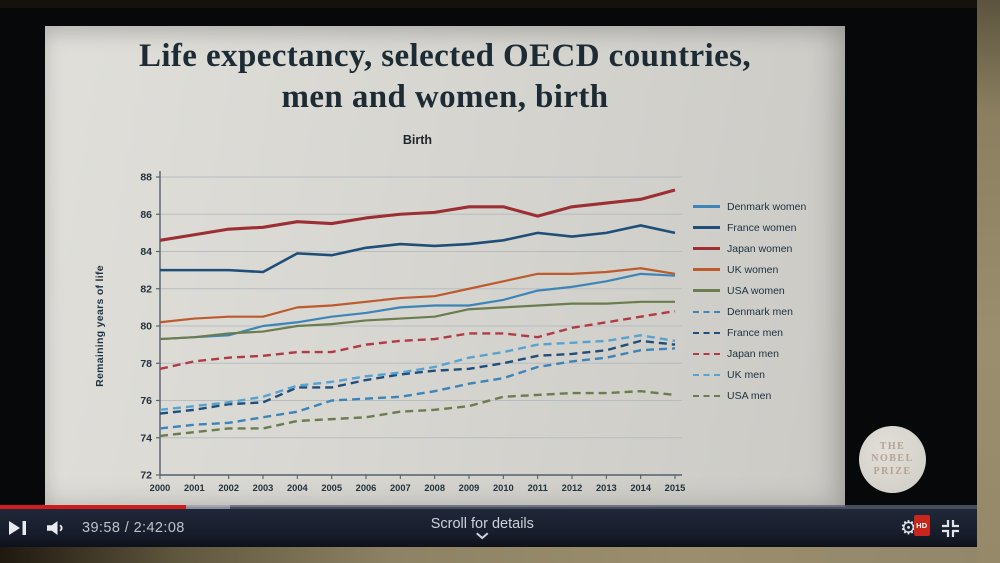 The image size is (1000, 563). I want to click on logo-line: NOBEL, so click(892, 459).